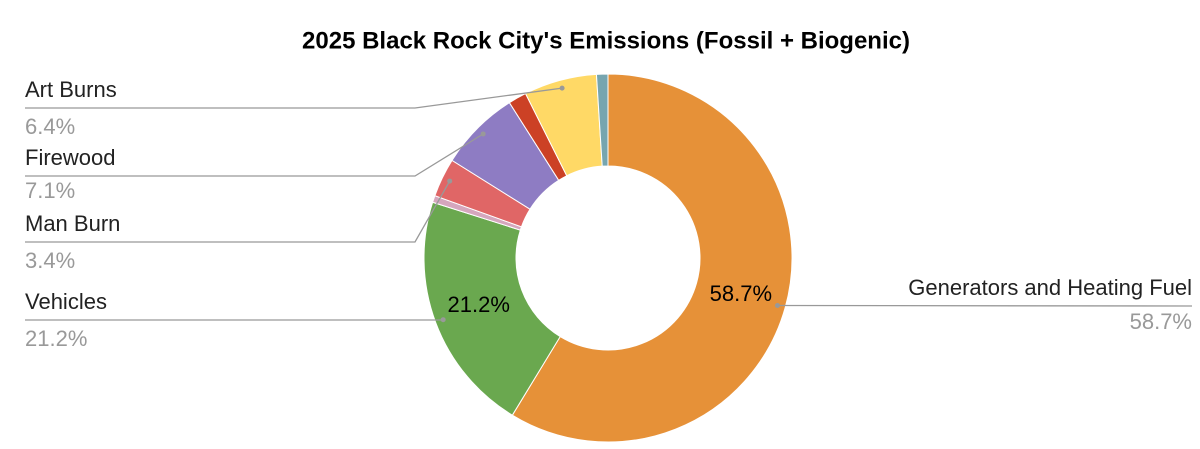 This screenshot has height=449, width=1200. Describe the element at coordinates (66, 301) in the screenshot. I see `slice-label: Vehicles` at that location.